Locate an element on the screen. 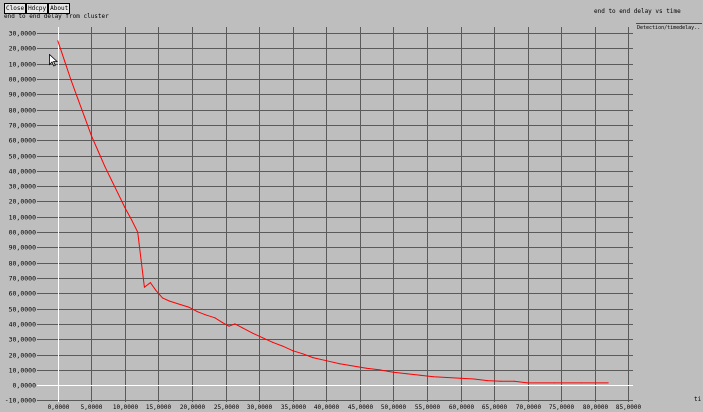  y-tick-label: 0,0000 is located at coordinates (25, 386).